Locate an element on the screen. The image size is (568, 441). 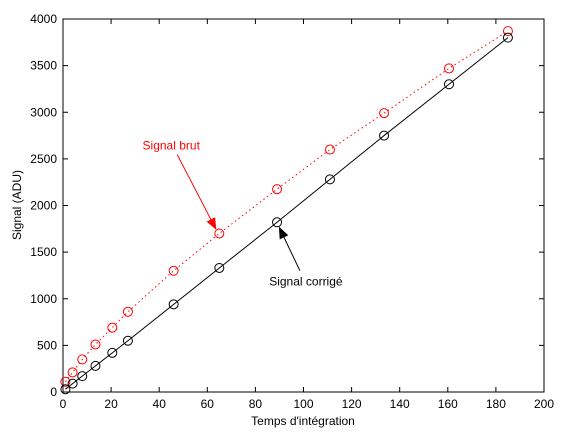
x-tick-label: 80 is located at coordinates (256, 404).